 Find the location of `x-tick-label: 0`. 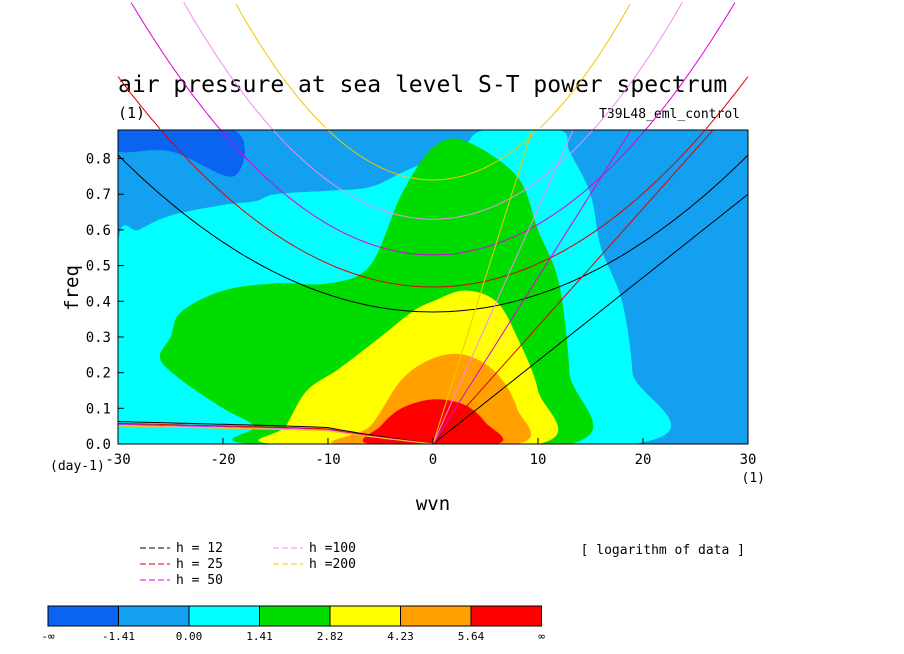

x-tick-label: 0 is located at coordinates (433, 460).